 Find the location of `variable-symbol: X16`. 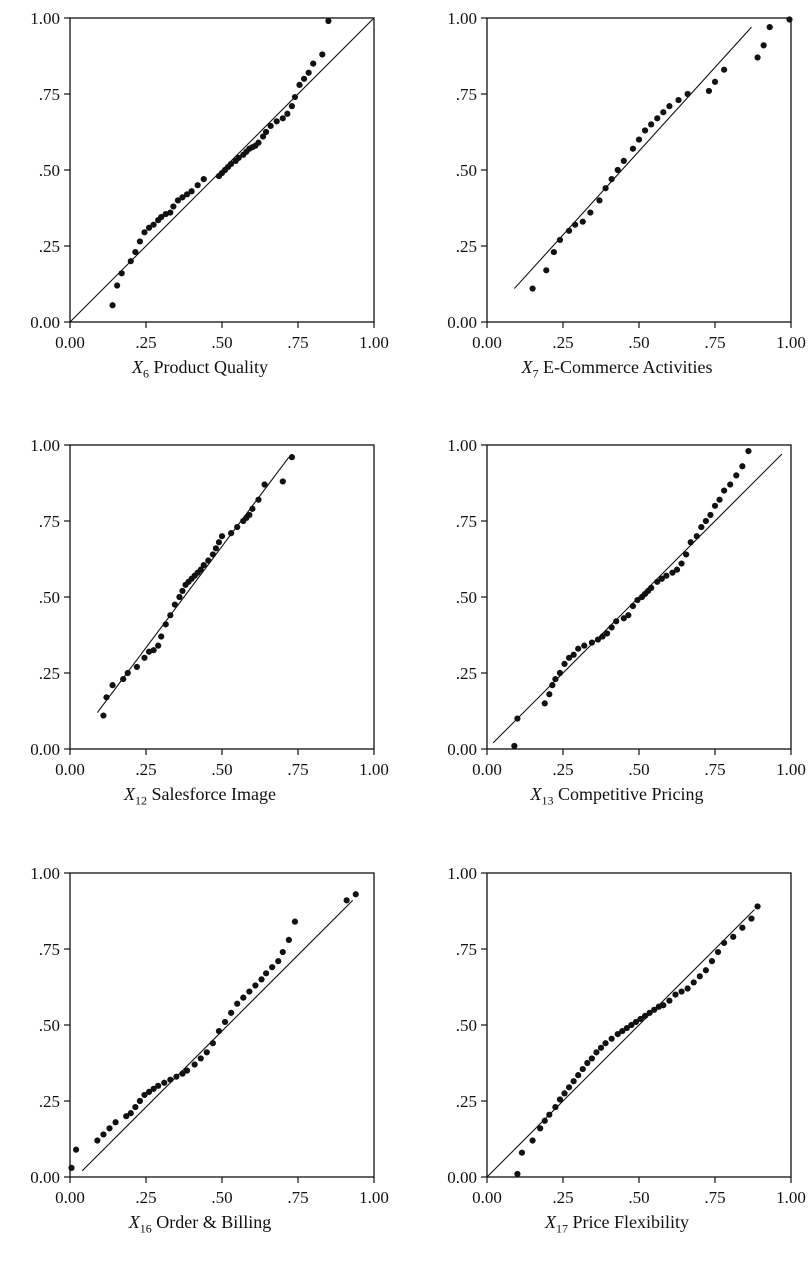

variable-symbol: X16 is located at coordinates (140, 1224).